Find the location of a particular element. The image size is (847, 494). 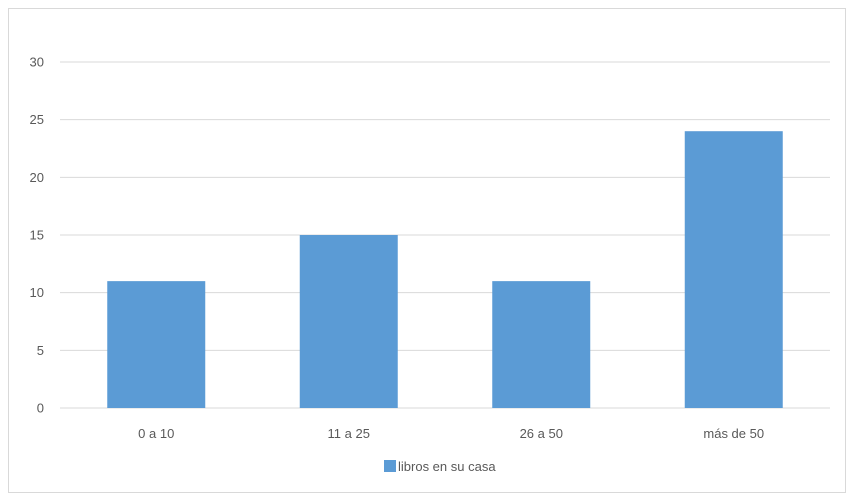

legend-label: libros en su casa is located at coordinates (447, 466).